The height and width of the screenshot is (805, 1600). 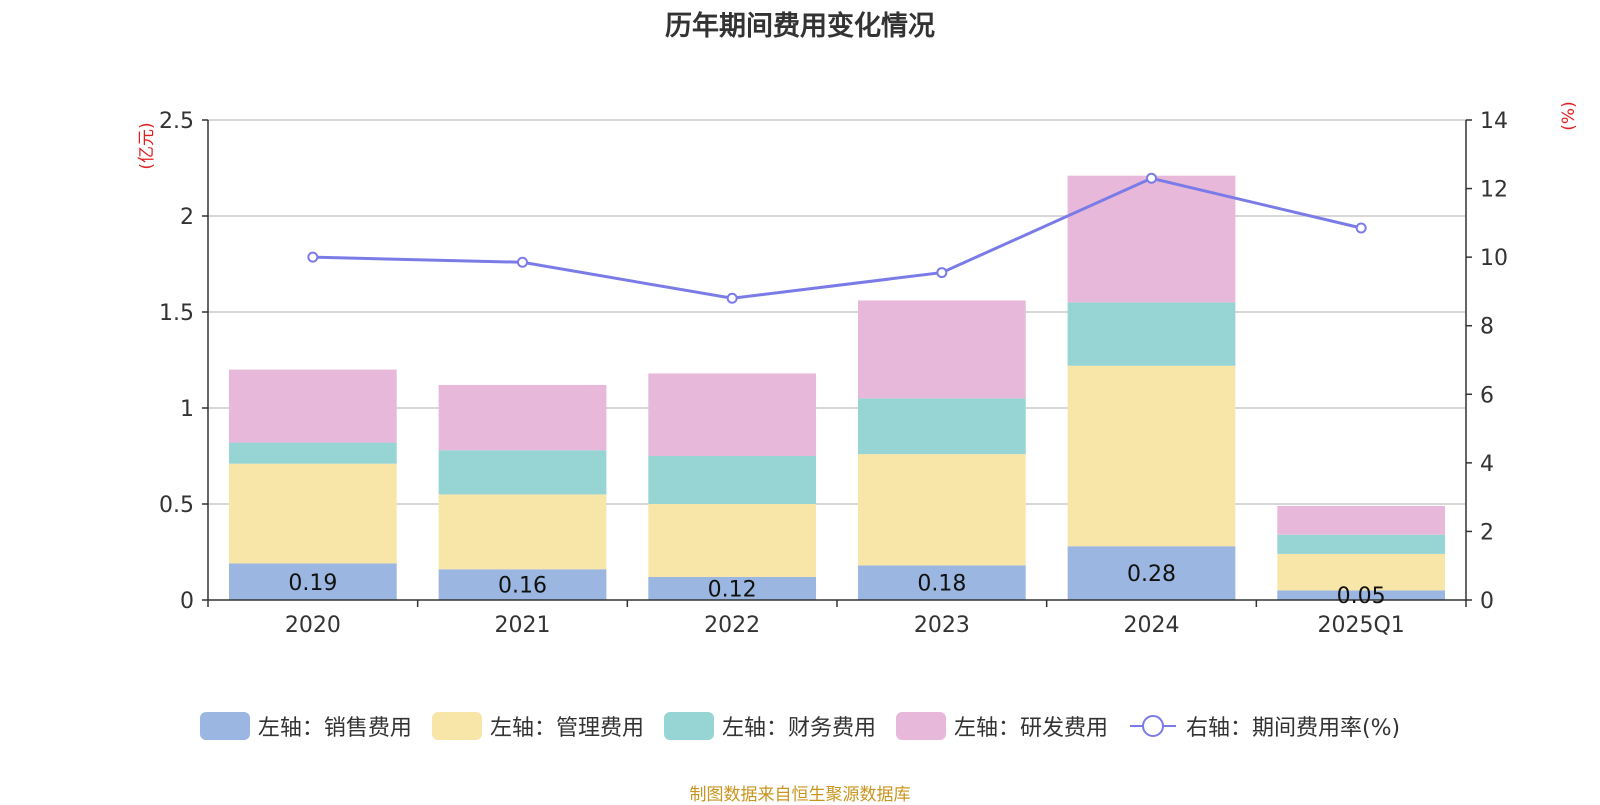 I want to click on chart-title: 历年期间费用变化情况, so click(x=800, y=26).